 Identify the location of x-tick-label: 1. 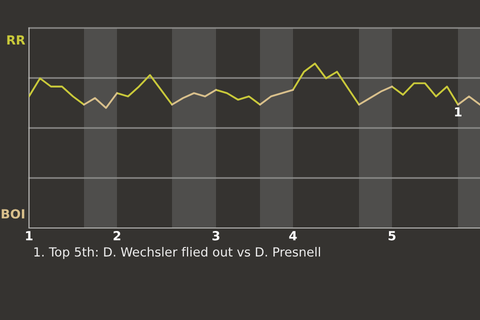
(29, 235).